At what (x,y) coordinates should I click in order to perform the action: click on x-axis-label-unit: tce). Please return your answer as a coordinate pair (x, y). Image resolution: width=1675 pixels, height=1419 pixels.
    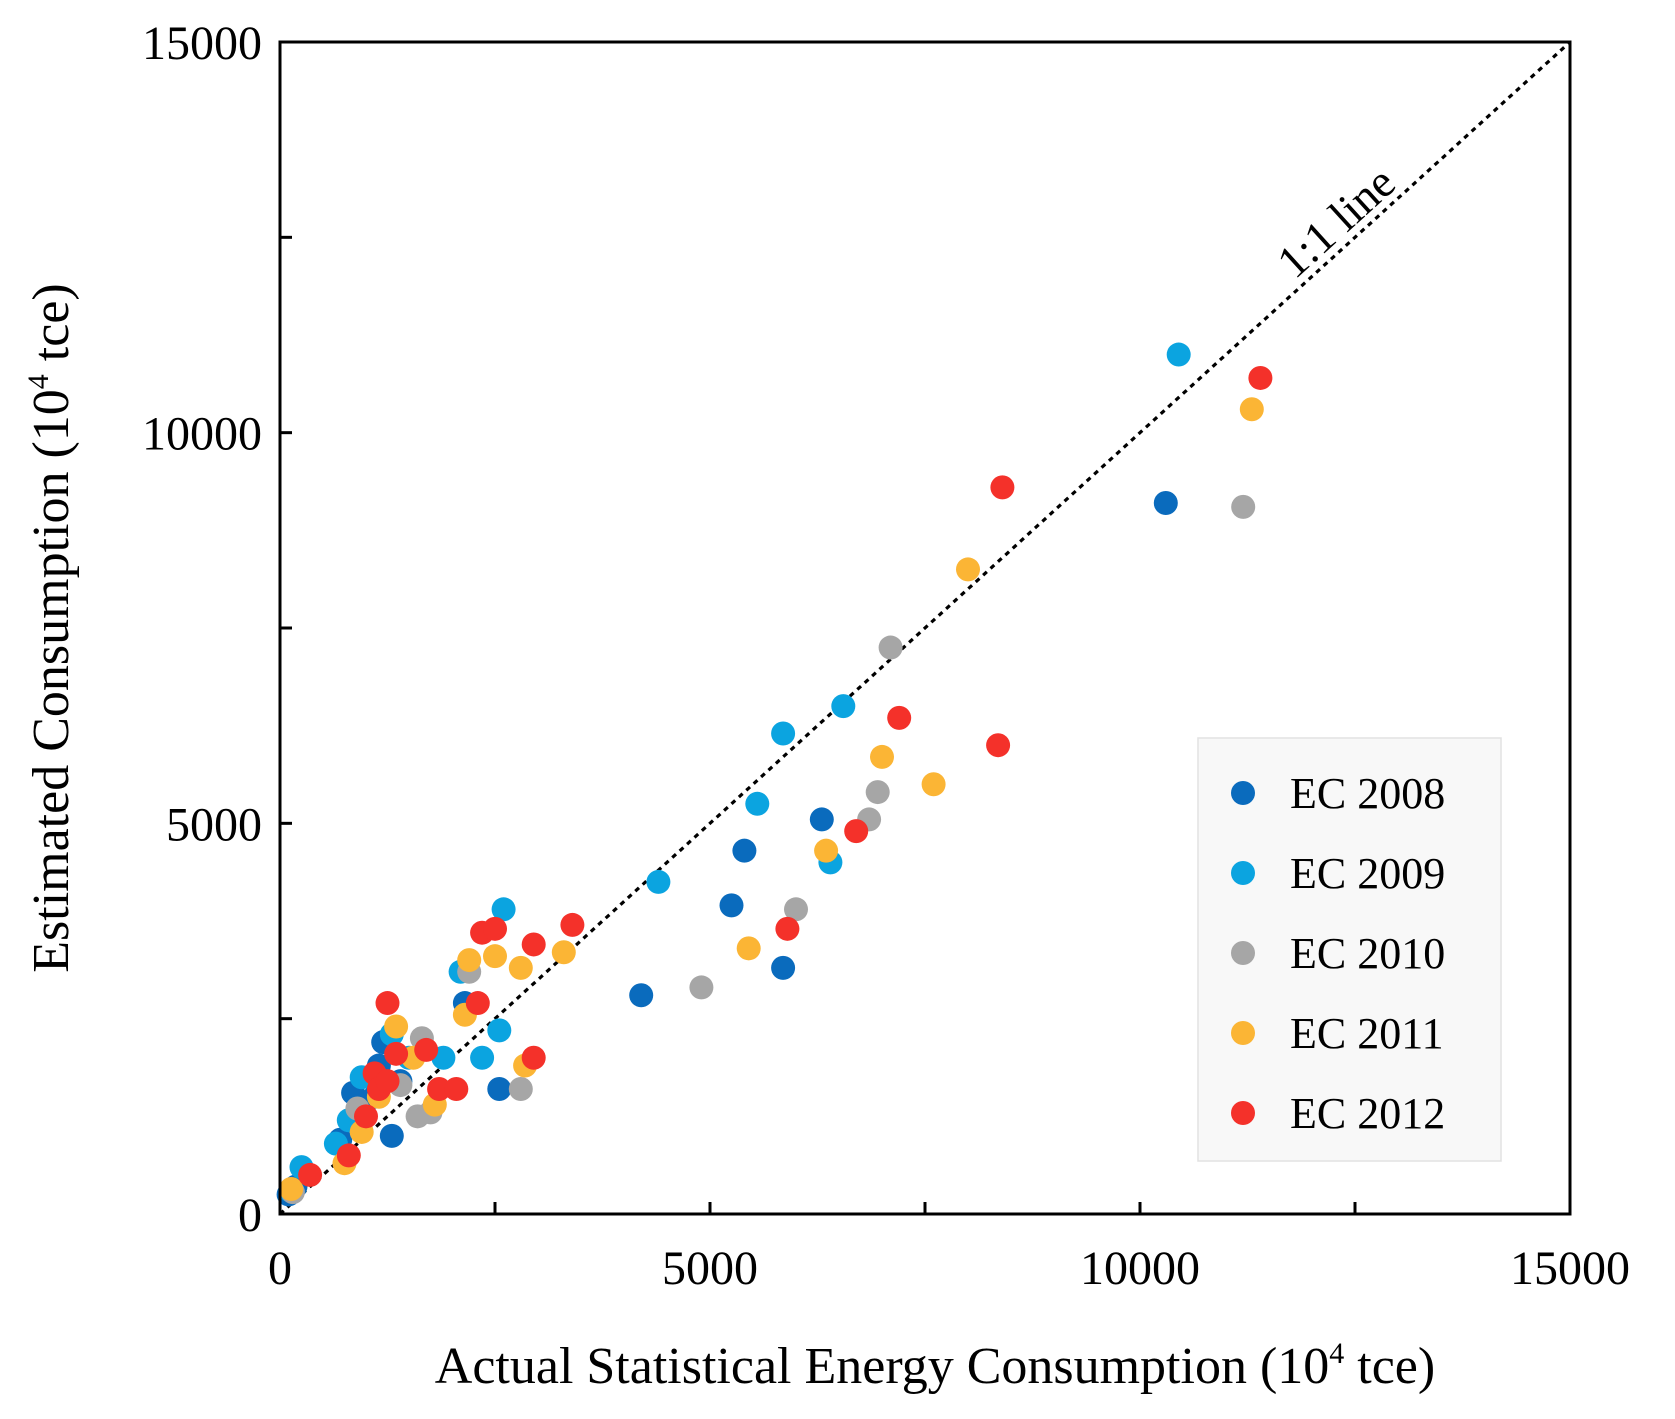
    Looking at the image, I should click on (1389, 1366).